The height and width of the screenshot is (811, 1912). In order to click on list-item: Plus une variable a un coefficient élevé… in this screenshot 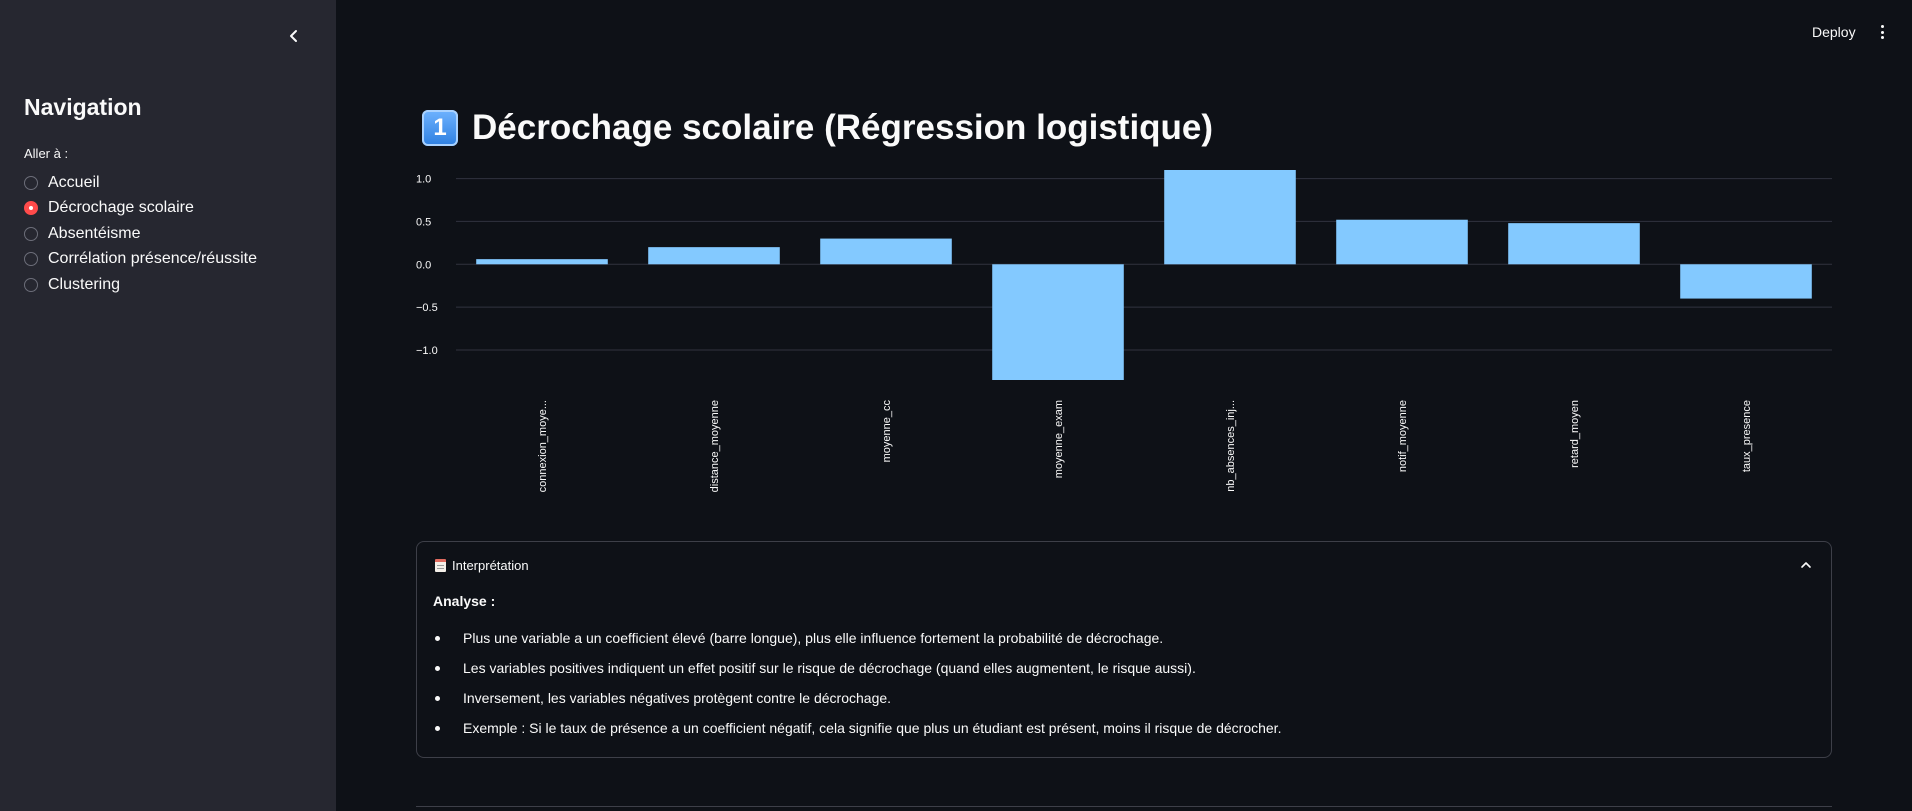, I will do `click(857, 643)`.